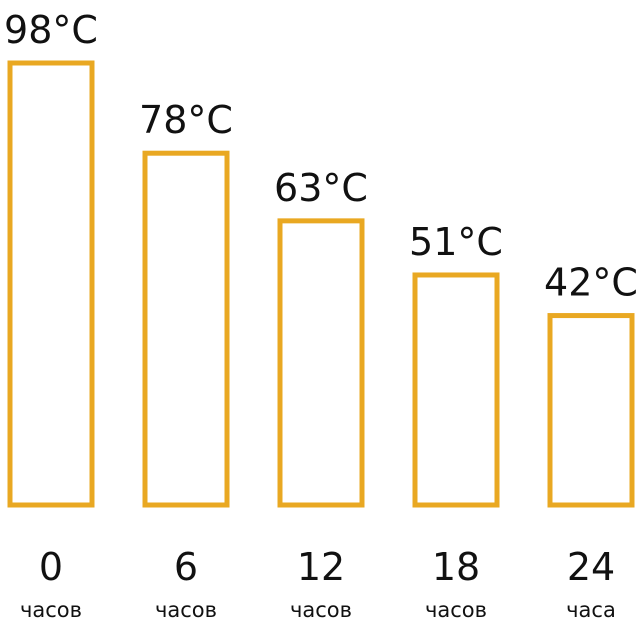 Image resolution: width=640 pixels, height=627 pixels. What do you see at coordinates (591, 567) in the screenshot?
I see `category-number: 24` at bounding box center [591, 567].